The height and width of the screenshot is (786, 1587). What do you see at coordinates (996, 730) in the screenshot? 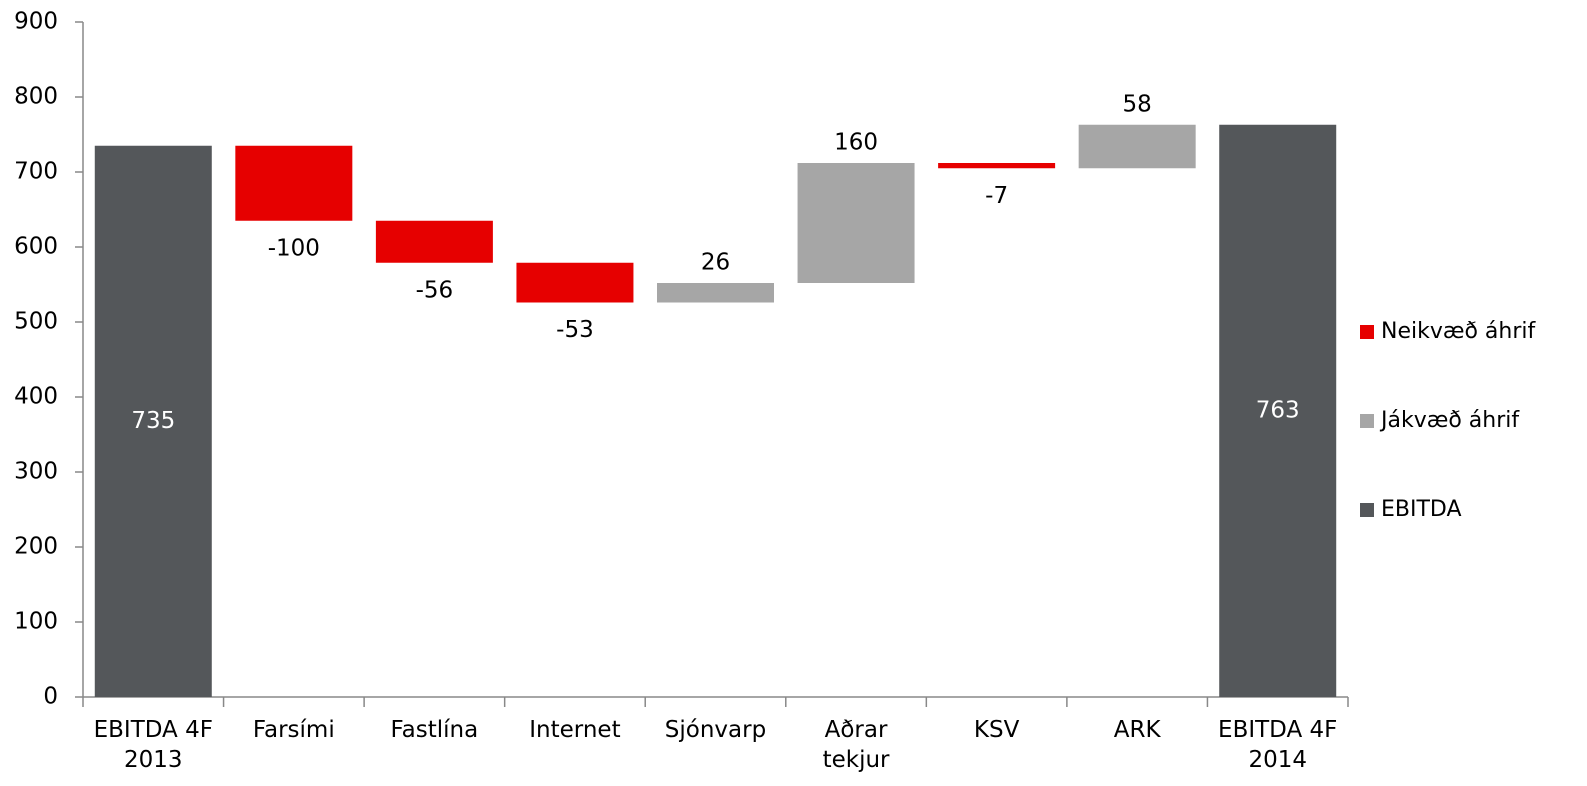
I see `x-tick-label: KSV` at bounding box center [996, 730].